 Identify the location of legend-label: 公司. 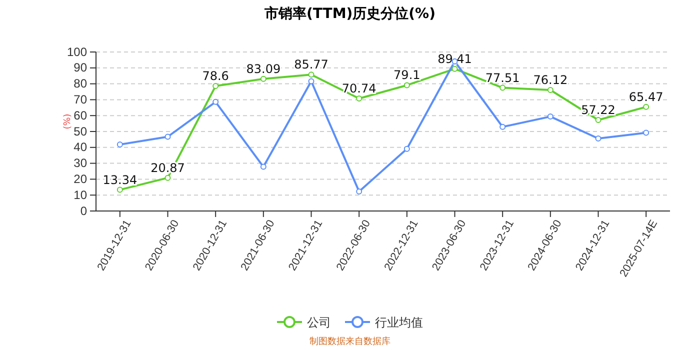
(319, 323).